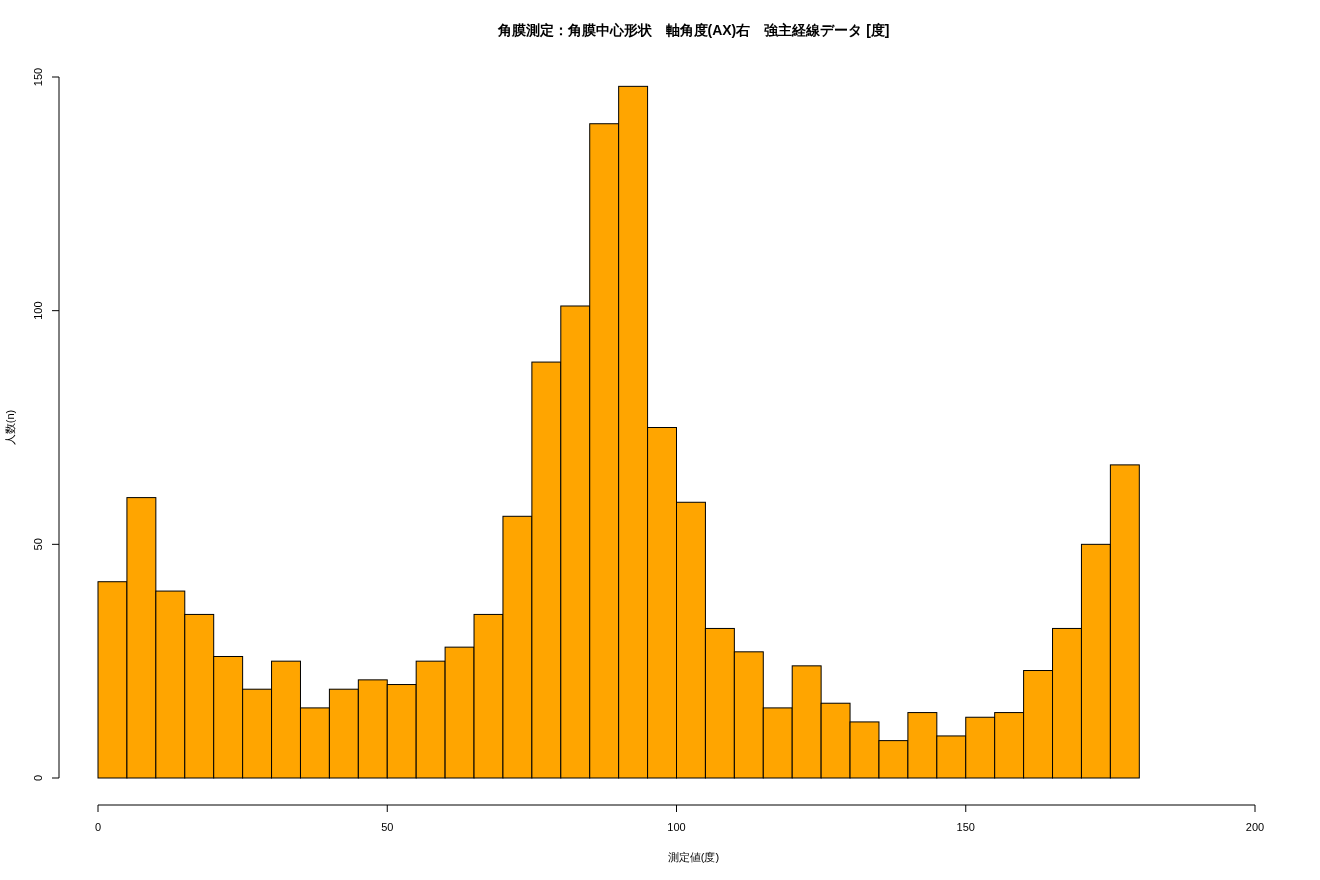  Describe the element at coordinates (676, 827) in the screenshot. I see `x-tick-label: 100` at that location.